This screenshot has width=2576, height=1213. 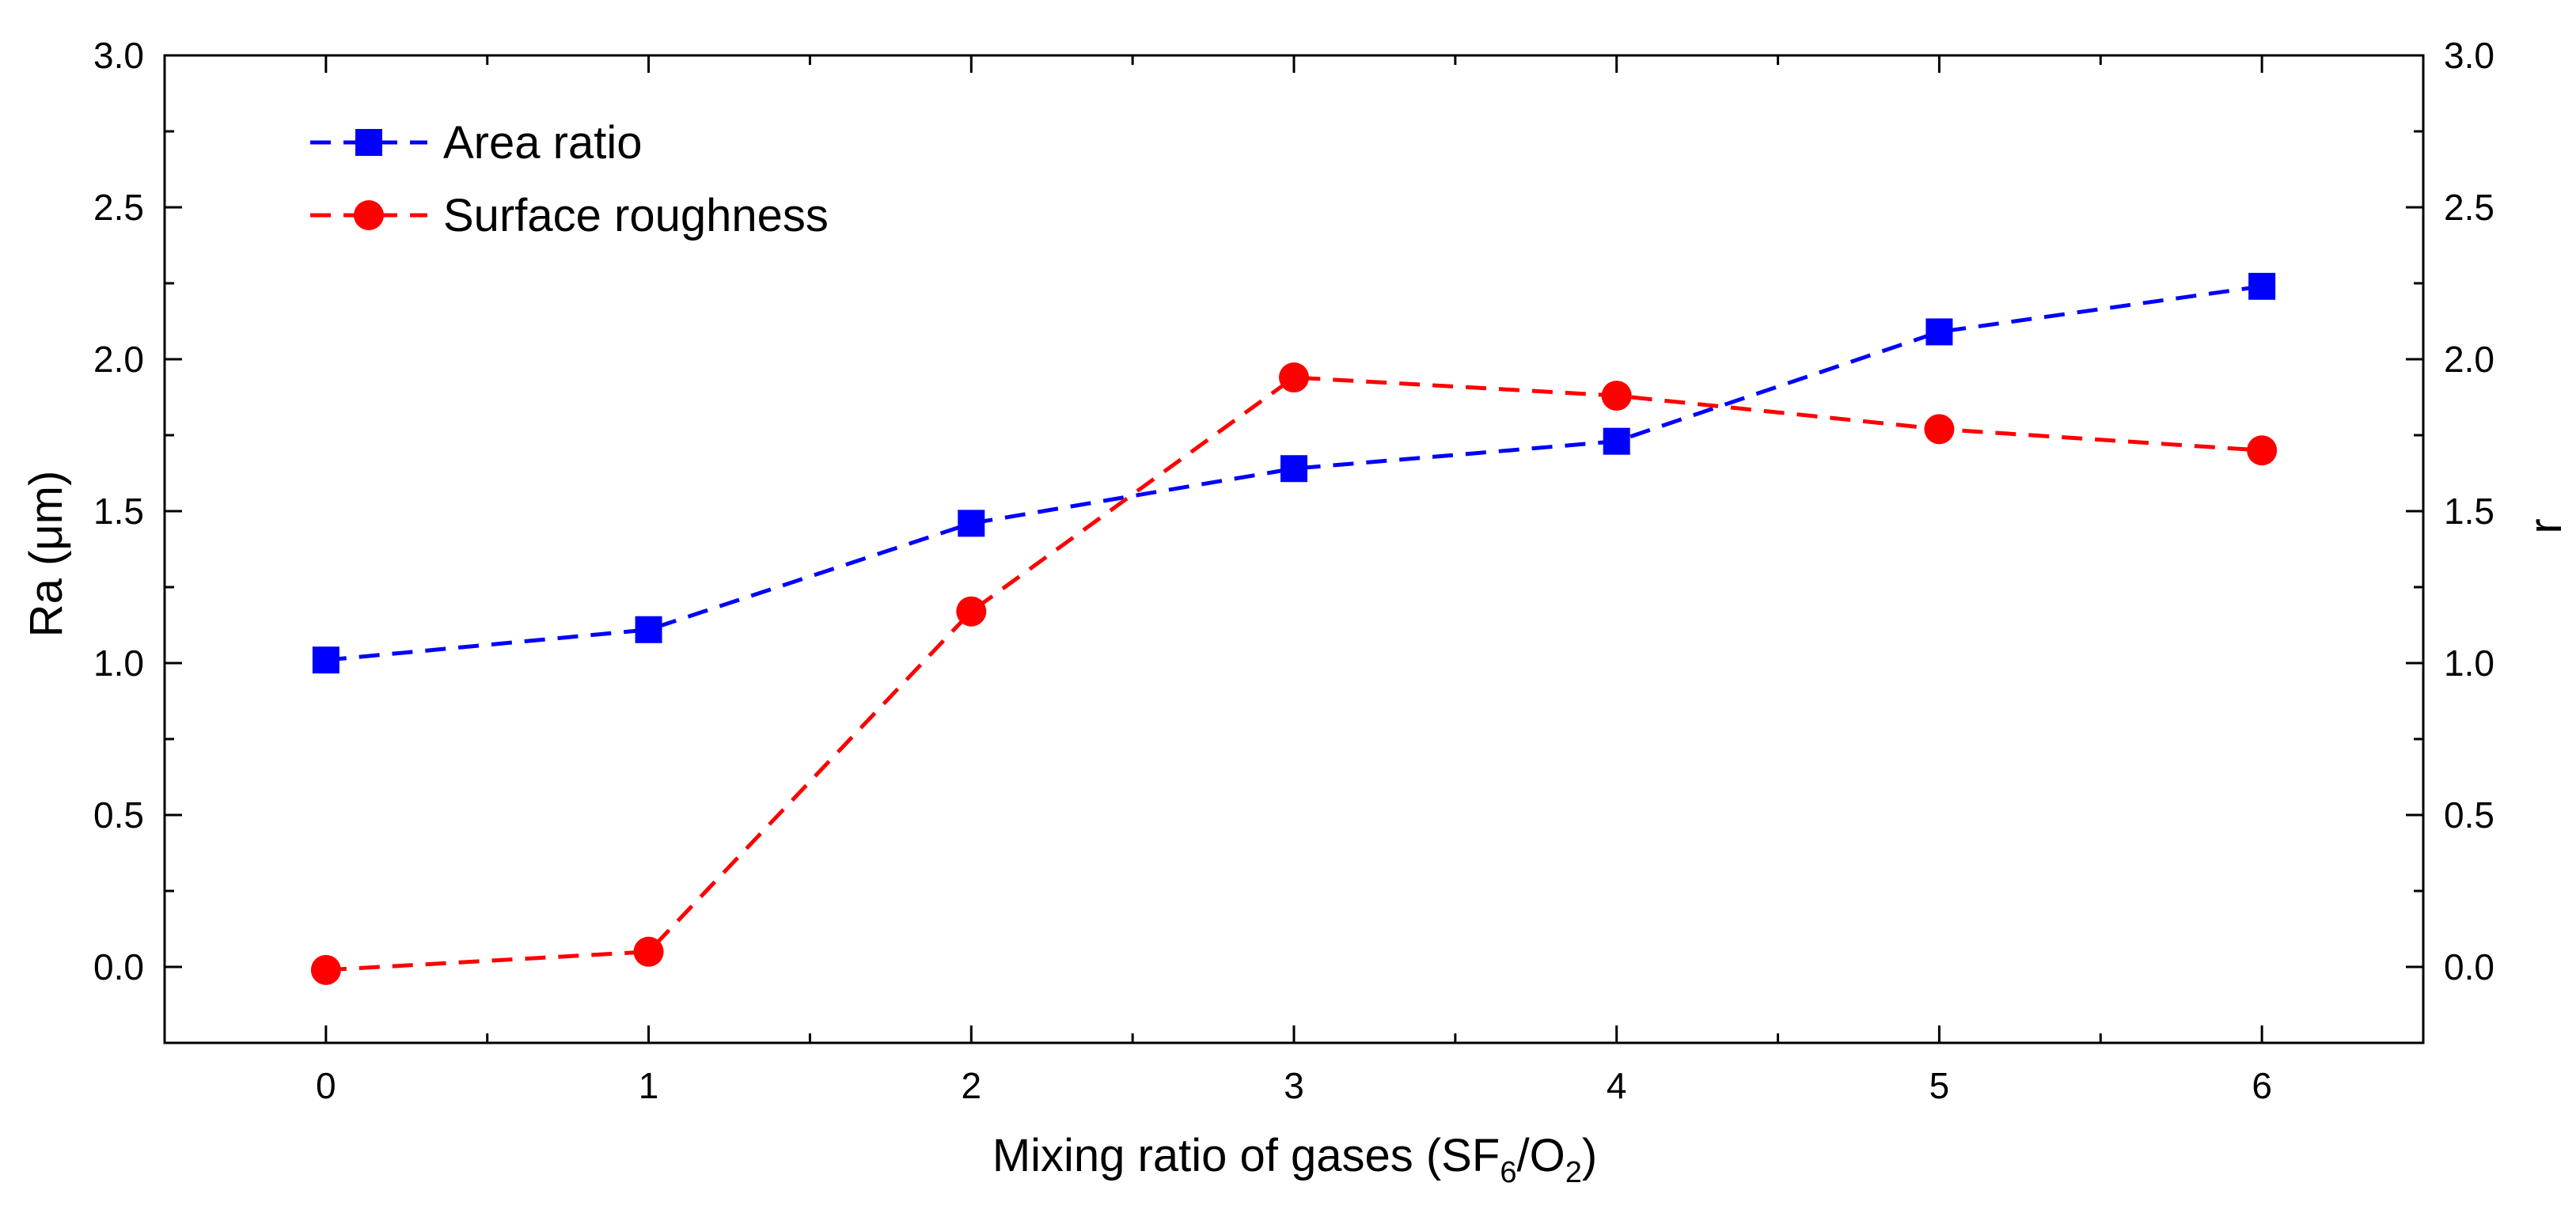 What do you see at coordinates (2469, 55) in the screenshot?
I see `y2-tick-label: 3.0` at bounding box center [2469, 55].